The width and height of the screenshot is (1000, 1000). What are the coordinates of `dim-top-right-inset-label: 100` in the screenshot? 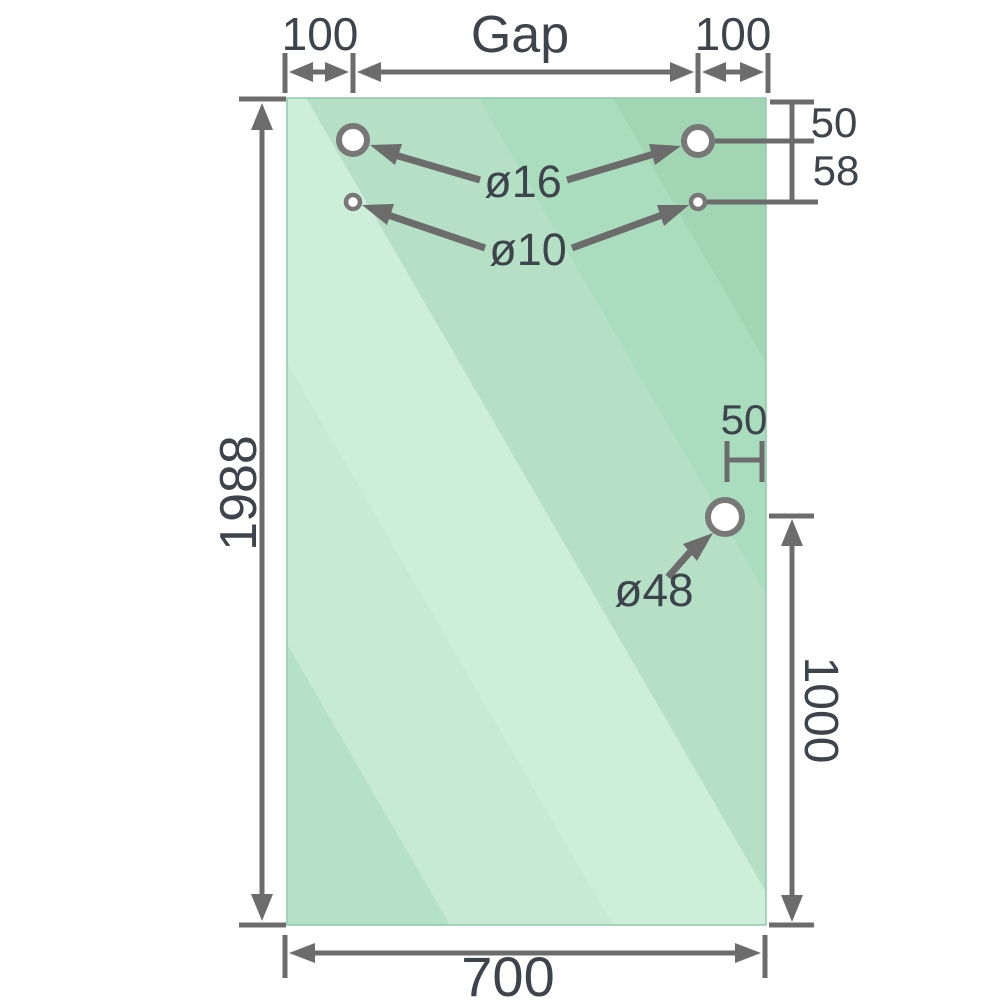 It's located at (733, 34).